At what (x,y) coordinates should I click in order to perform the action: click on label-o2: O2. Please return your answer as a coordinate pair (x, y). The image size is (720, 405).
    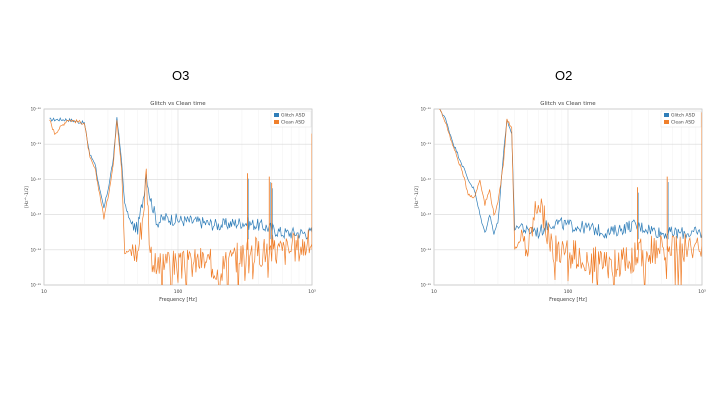
    Looking at the image, I should click on (564, 75).